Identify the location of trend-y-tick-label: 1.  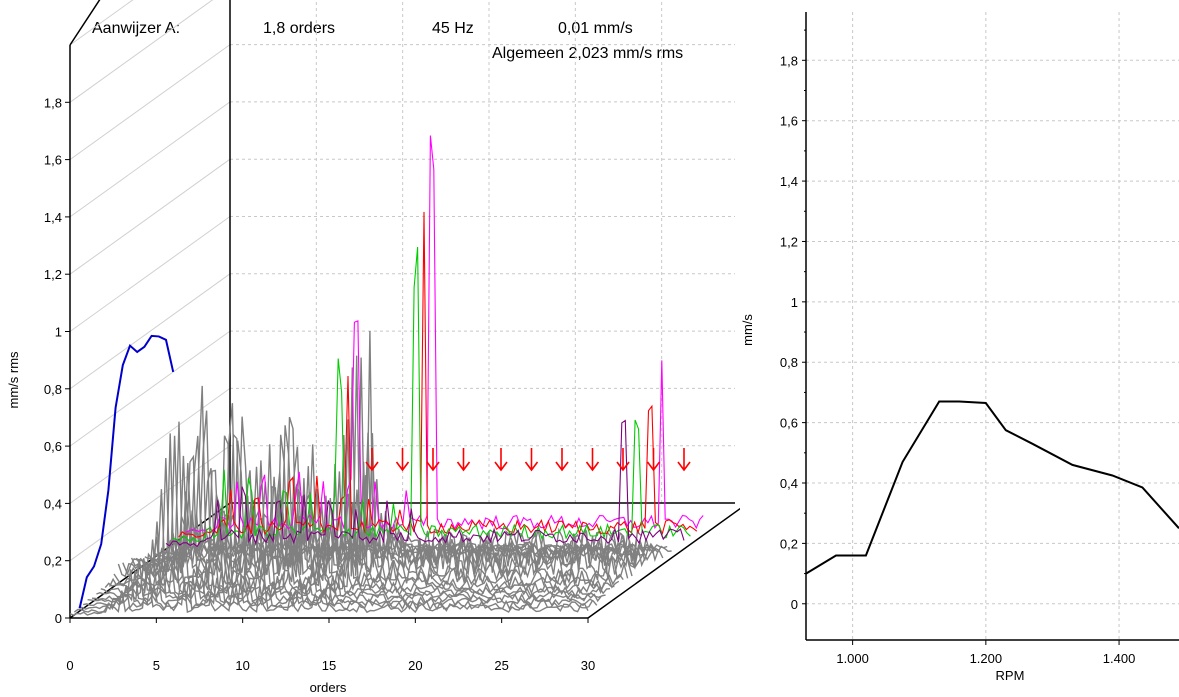
(794, 302).